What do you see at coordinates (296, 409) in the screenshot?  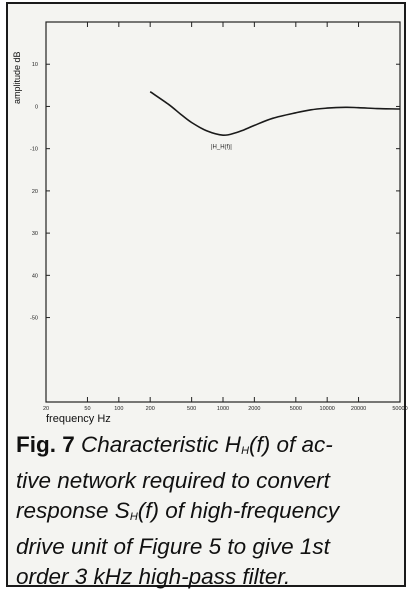 I see `x-tick-label: 5000` at bounding box center [296, 409].